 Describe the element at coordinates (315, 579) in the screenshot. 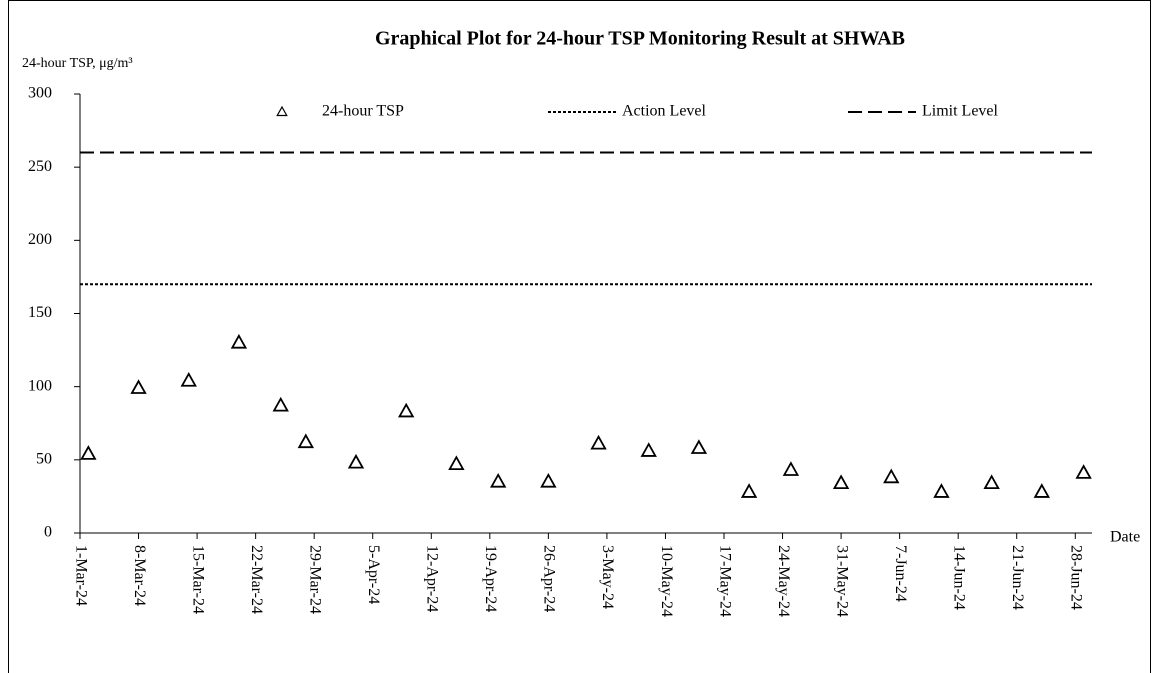

I see `x-tick-label: 29-Mar-24` at that location.